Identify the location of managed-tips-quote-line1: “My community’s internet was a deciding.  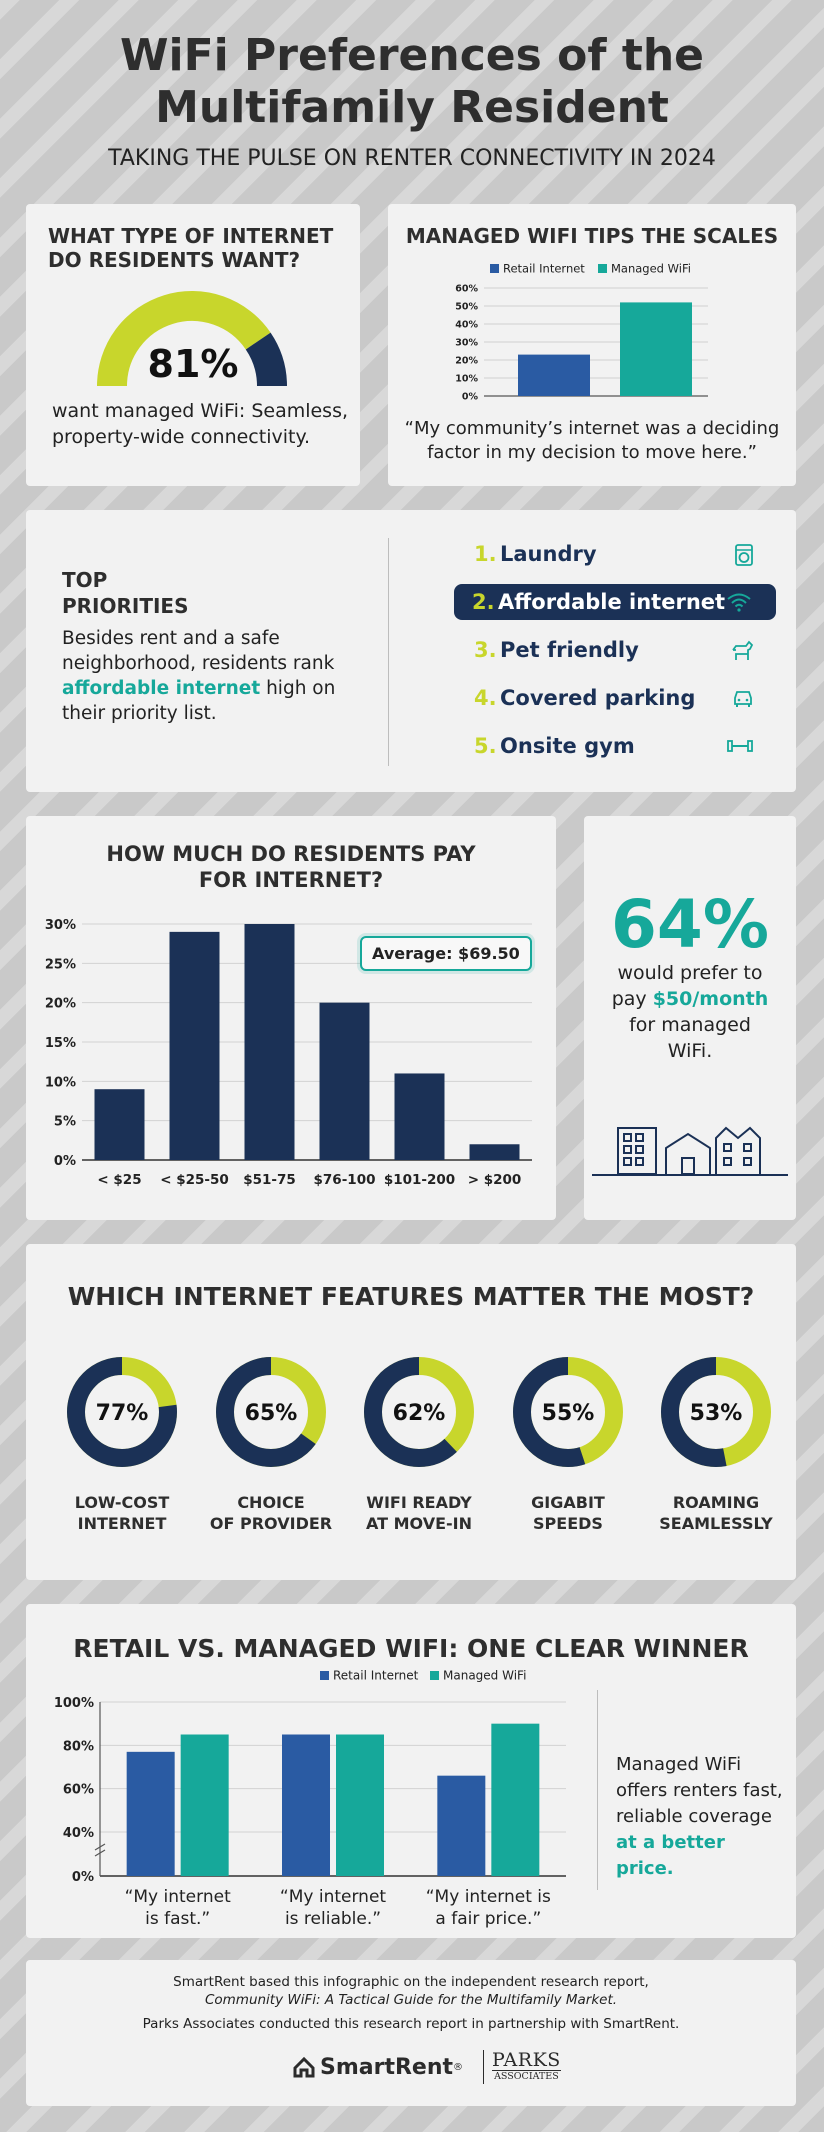
(592, 428).